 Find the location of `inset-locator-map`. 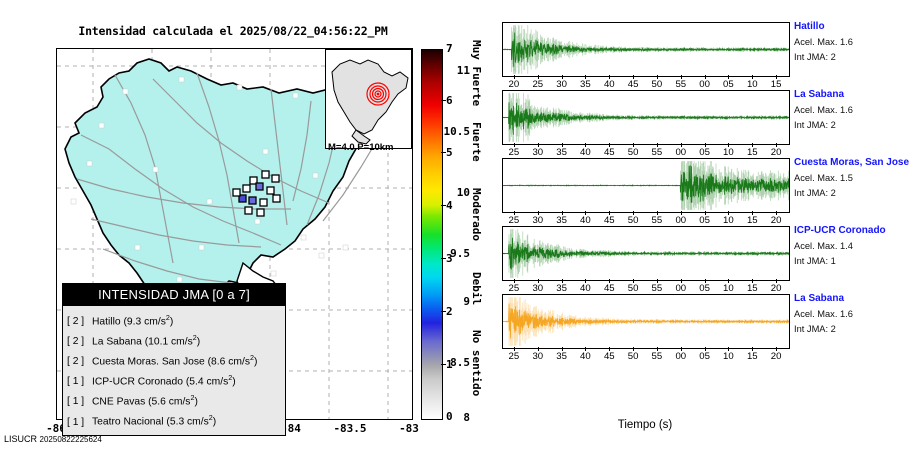

inset-locator-map is located at coordinates (368, 99).